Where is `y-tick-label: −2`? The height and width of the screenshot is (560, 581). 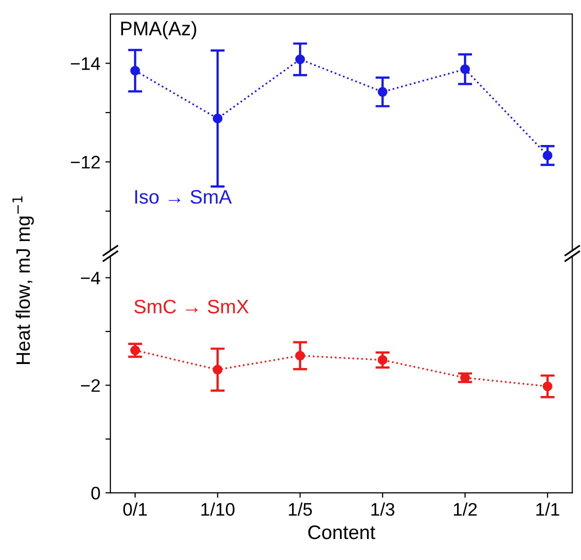 y-tick-label: −2 is located at coordinates (90, 385).